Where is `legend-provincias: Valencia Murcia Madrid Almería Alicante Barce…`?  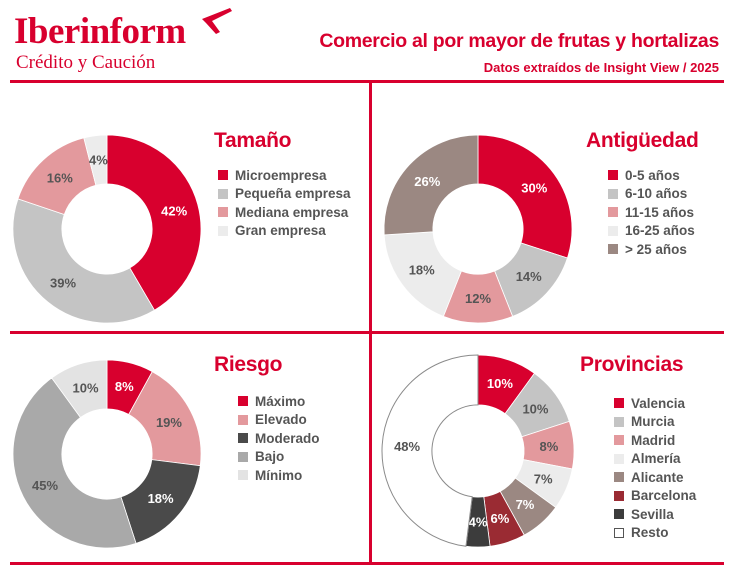
legend-provincias: Valencia Murcia Madrid Almería Alicante Barce… is located at coordinates (655, 468).